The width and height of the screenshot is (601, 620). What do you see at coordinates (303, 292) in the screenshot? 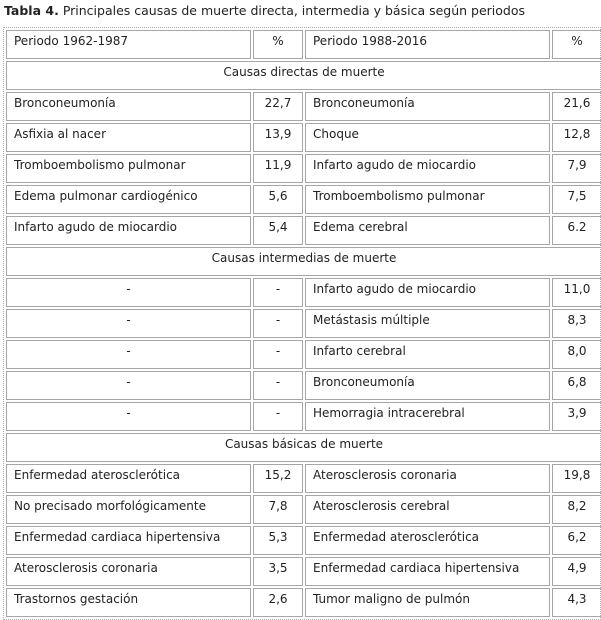
I see `table-row: - - Infarto agudo de miocardio 11,0` at bounding box center [303, 292].